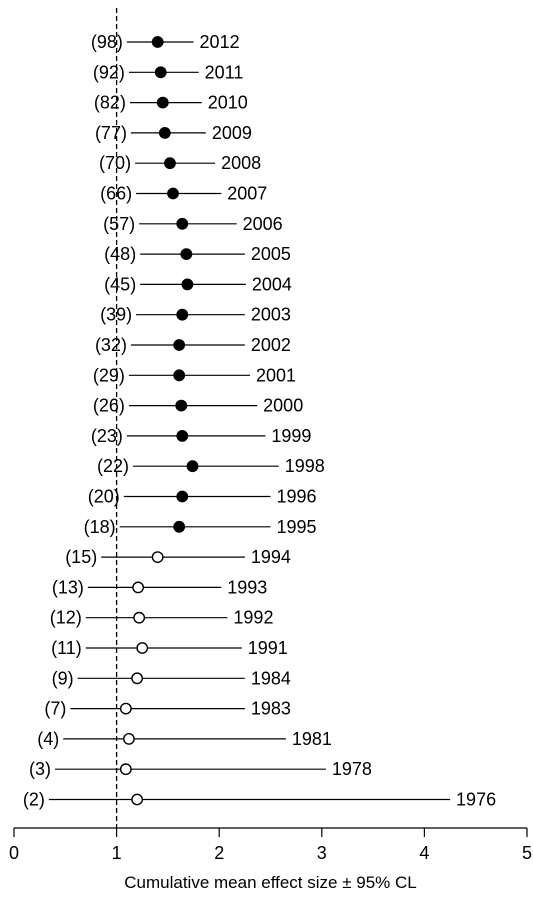 The width and height of the screenshot is (533, 898). I want to click on x-tick-label: 5, so click(527, 853).